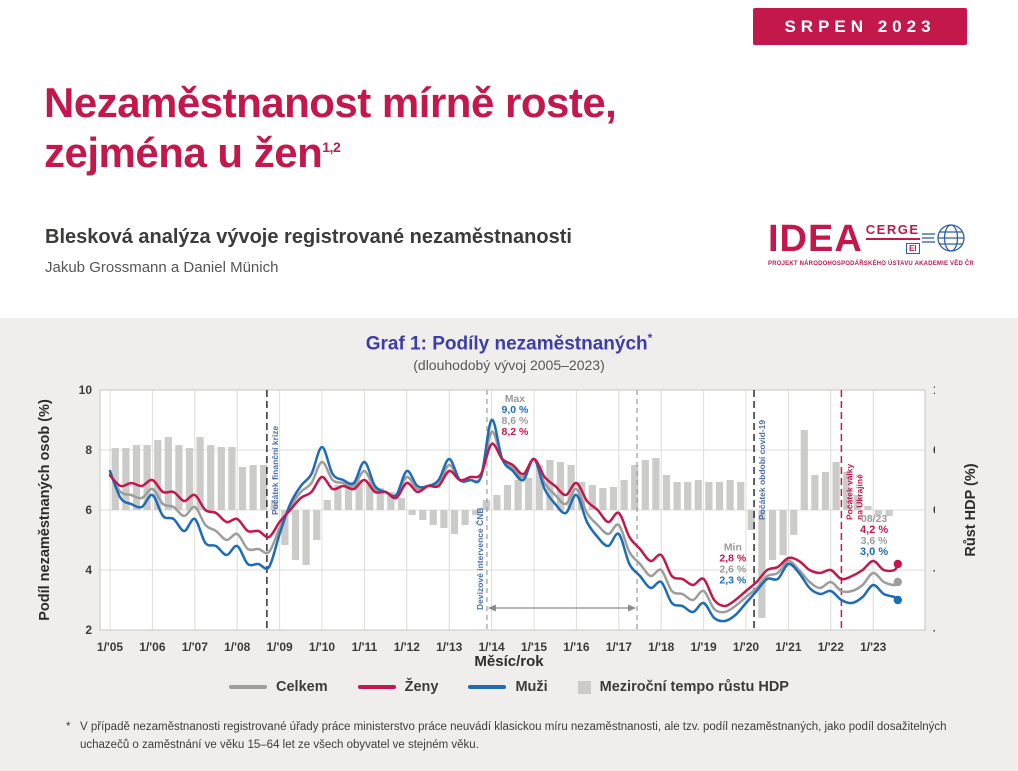  Describe the element at coordinates (874, 519) in the screenshot. I see `svg-text: 08/23` at that location.